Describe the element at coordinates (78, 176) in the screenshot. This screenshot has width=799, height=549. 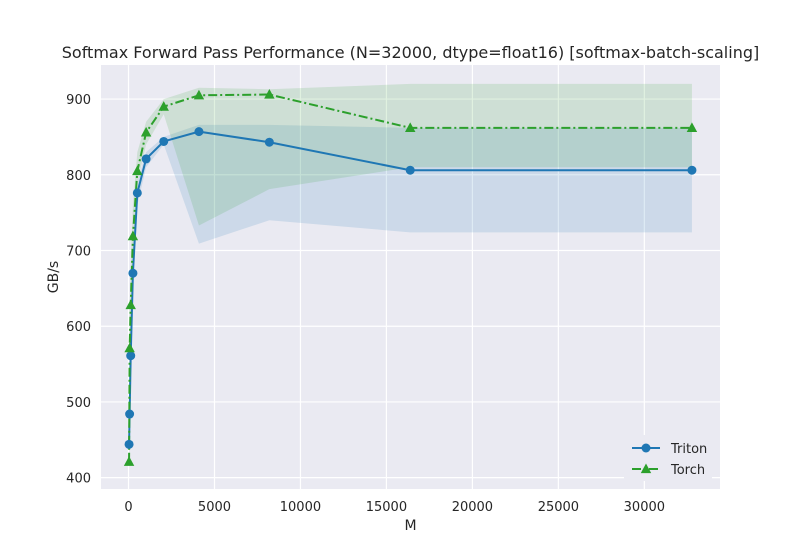
I see `y-tick-label: 800` at that location.